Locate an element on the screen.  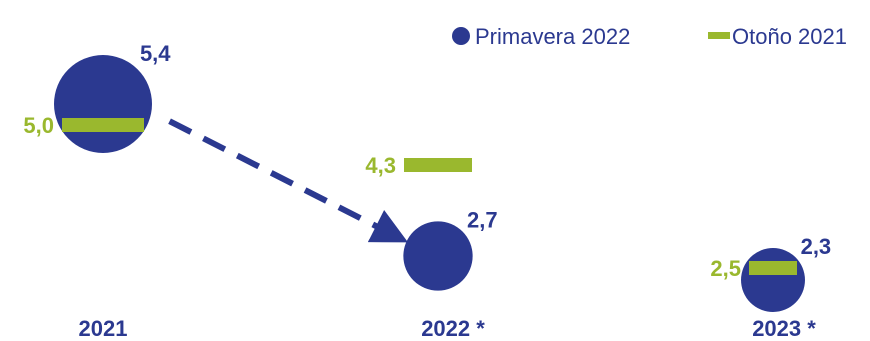
bubble-value-label-1: 5,4 is located at coordinates (155, 53).